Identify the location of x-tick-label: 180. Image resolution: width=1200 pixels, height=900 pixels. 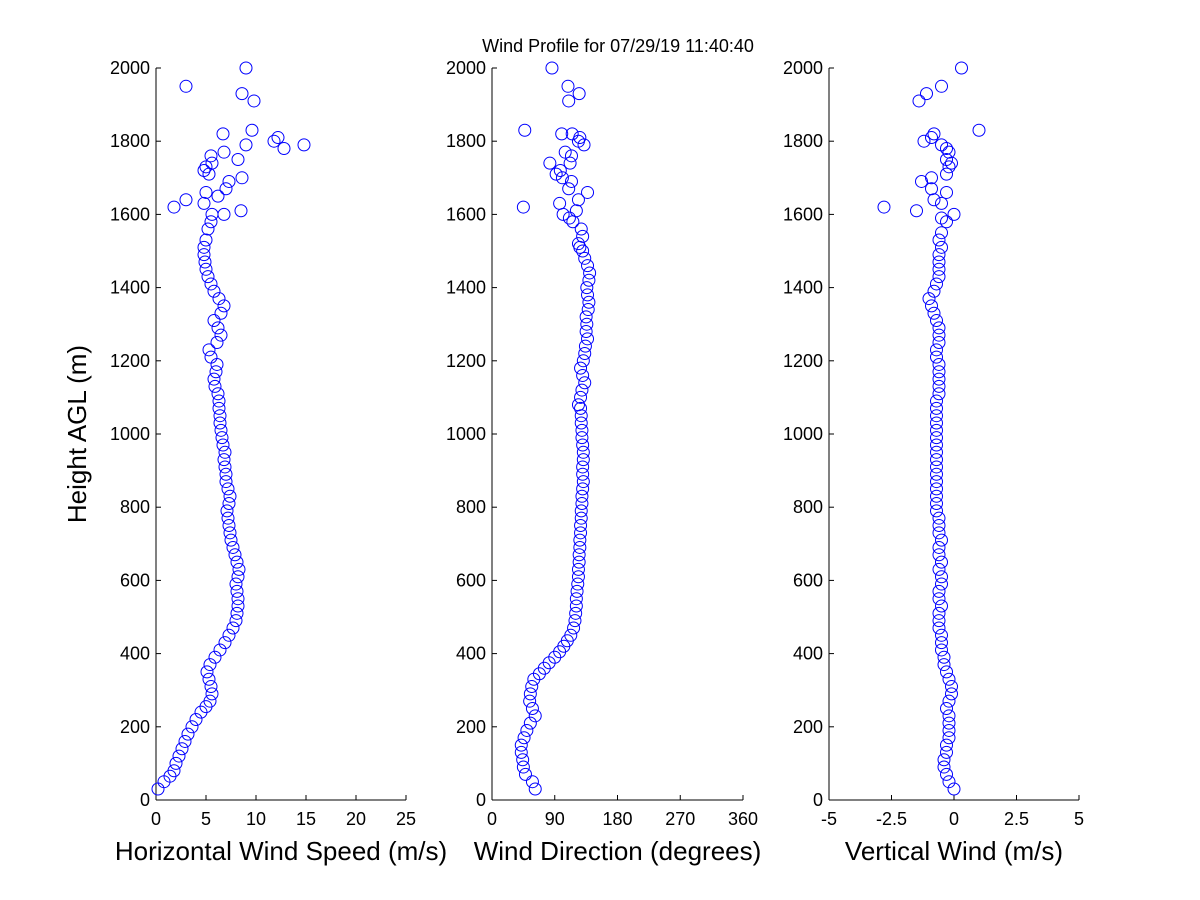
(617, 819).